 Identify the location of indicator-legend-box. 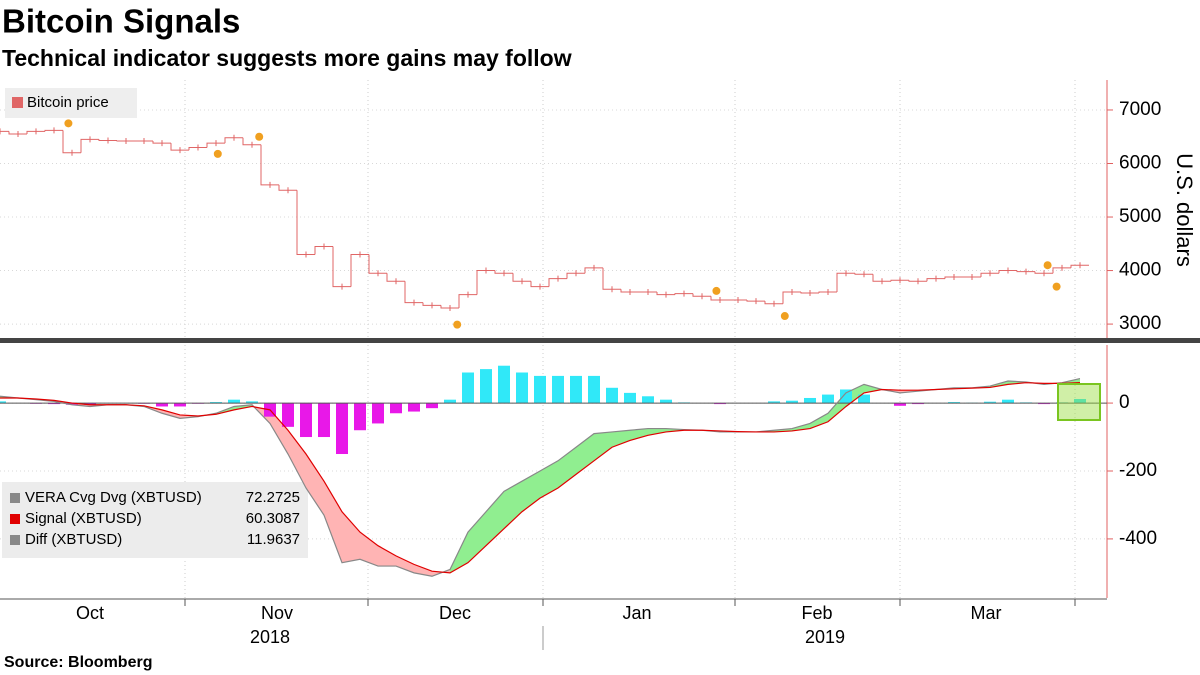
(155, 520).